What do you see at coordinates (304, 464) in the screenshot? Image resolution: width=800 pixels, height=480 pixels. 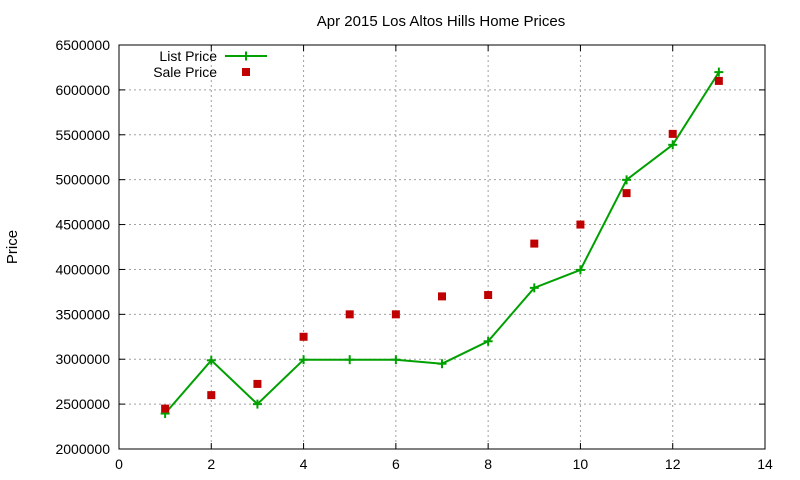 I see `x-tick-label: 4` at bounding box center [304, 464].